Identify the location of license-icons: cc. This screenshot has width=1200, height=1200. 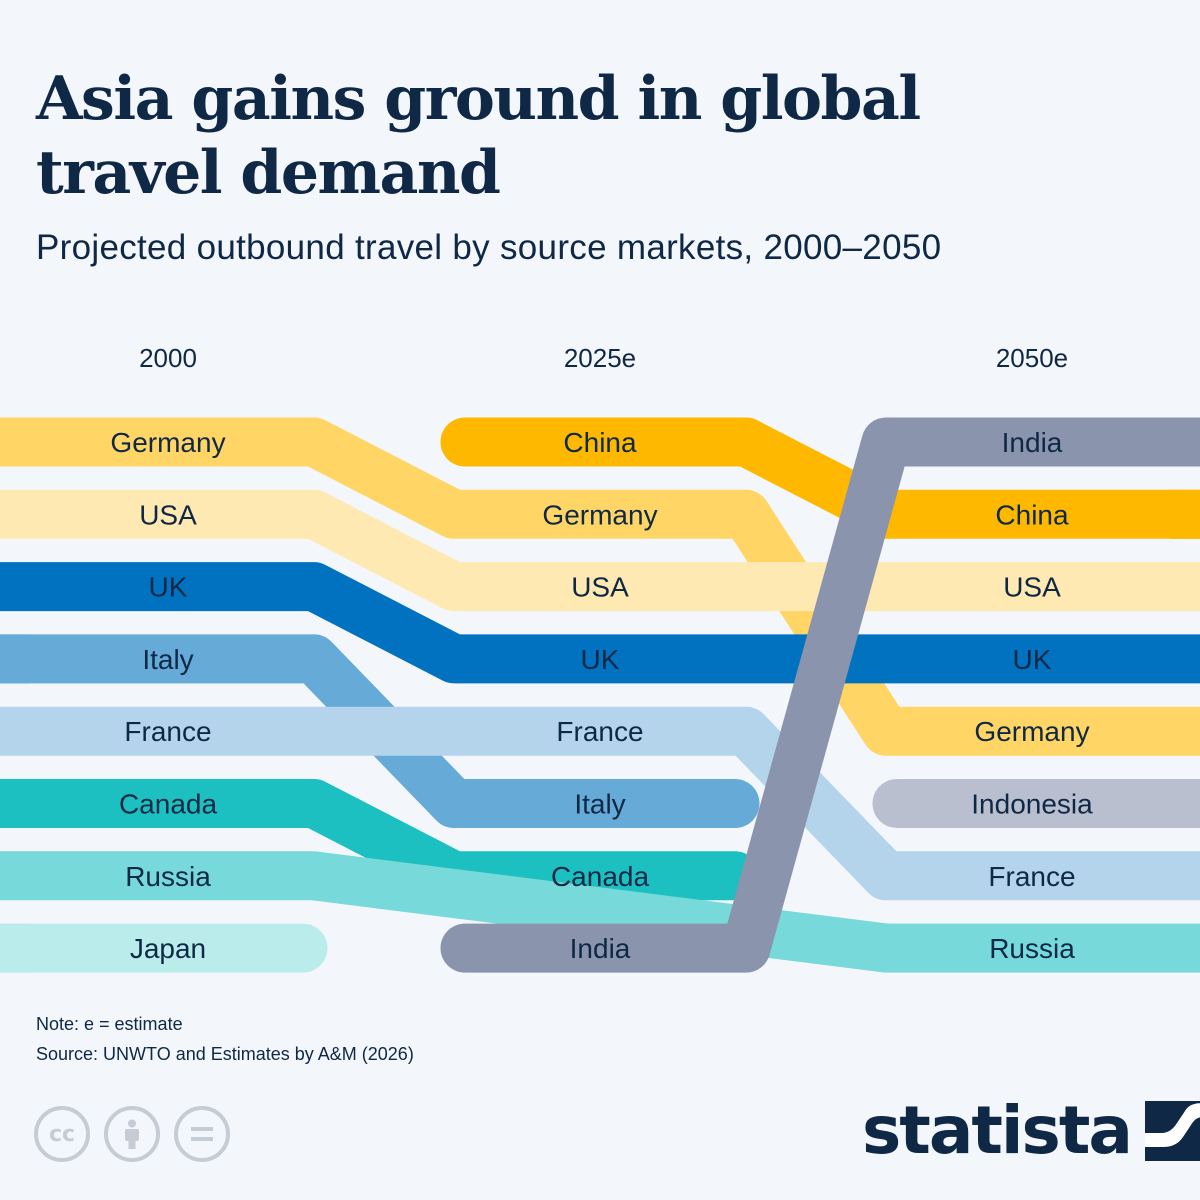
(132, 1134).